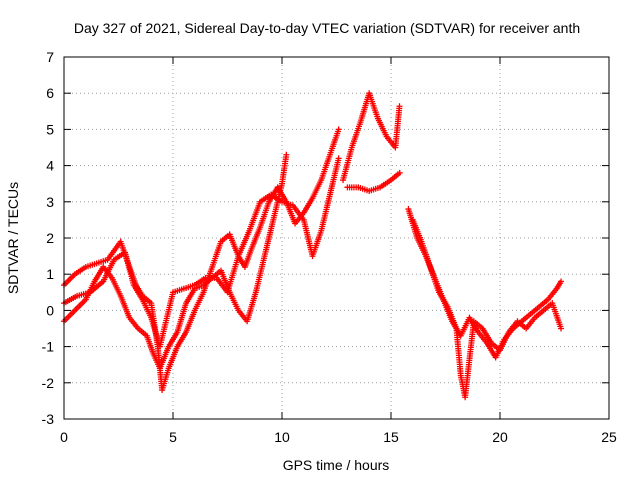 Image resolution: width=640 pixels, height=480 pixels. I want to click on y-tick-label: -1, so click(48, 347).